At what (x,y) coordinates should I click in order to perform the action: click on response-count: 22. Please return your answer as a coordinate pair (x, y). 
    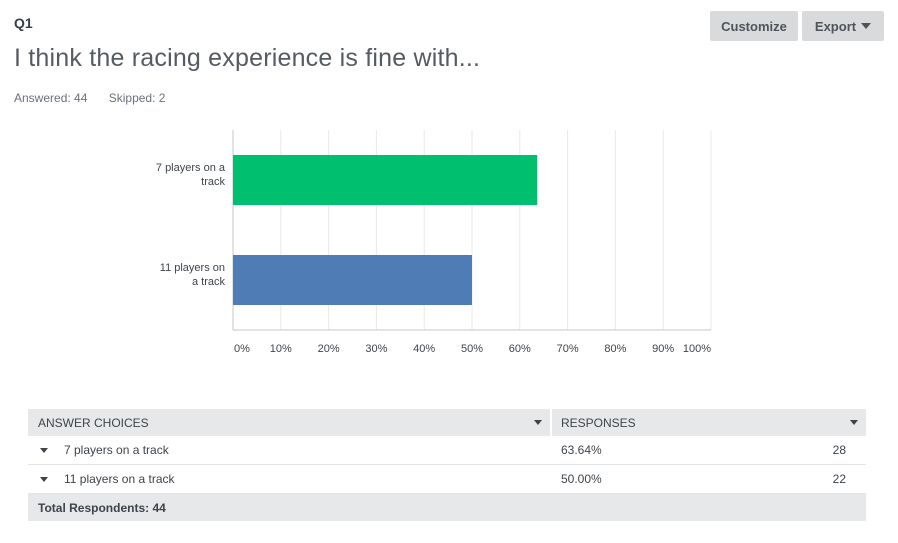
    Looking at the image, I should click on (839, 479).